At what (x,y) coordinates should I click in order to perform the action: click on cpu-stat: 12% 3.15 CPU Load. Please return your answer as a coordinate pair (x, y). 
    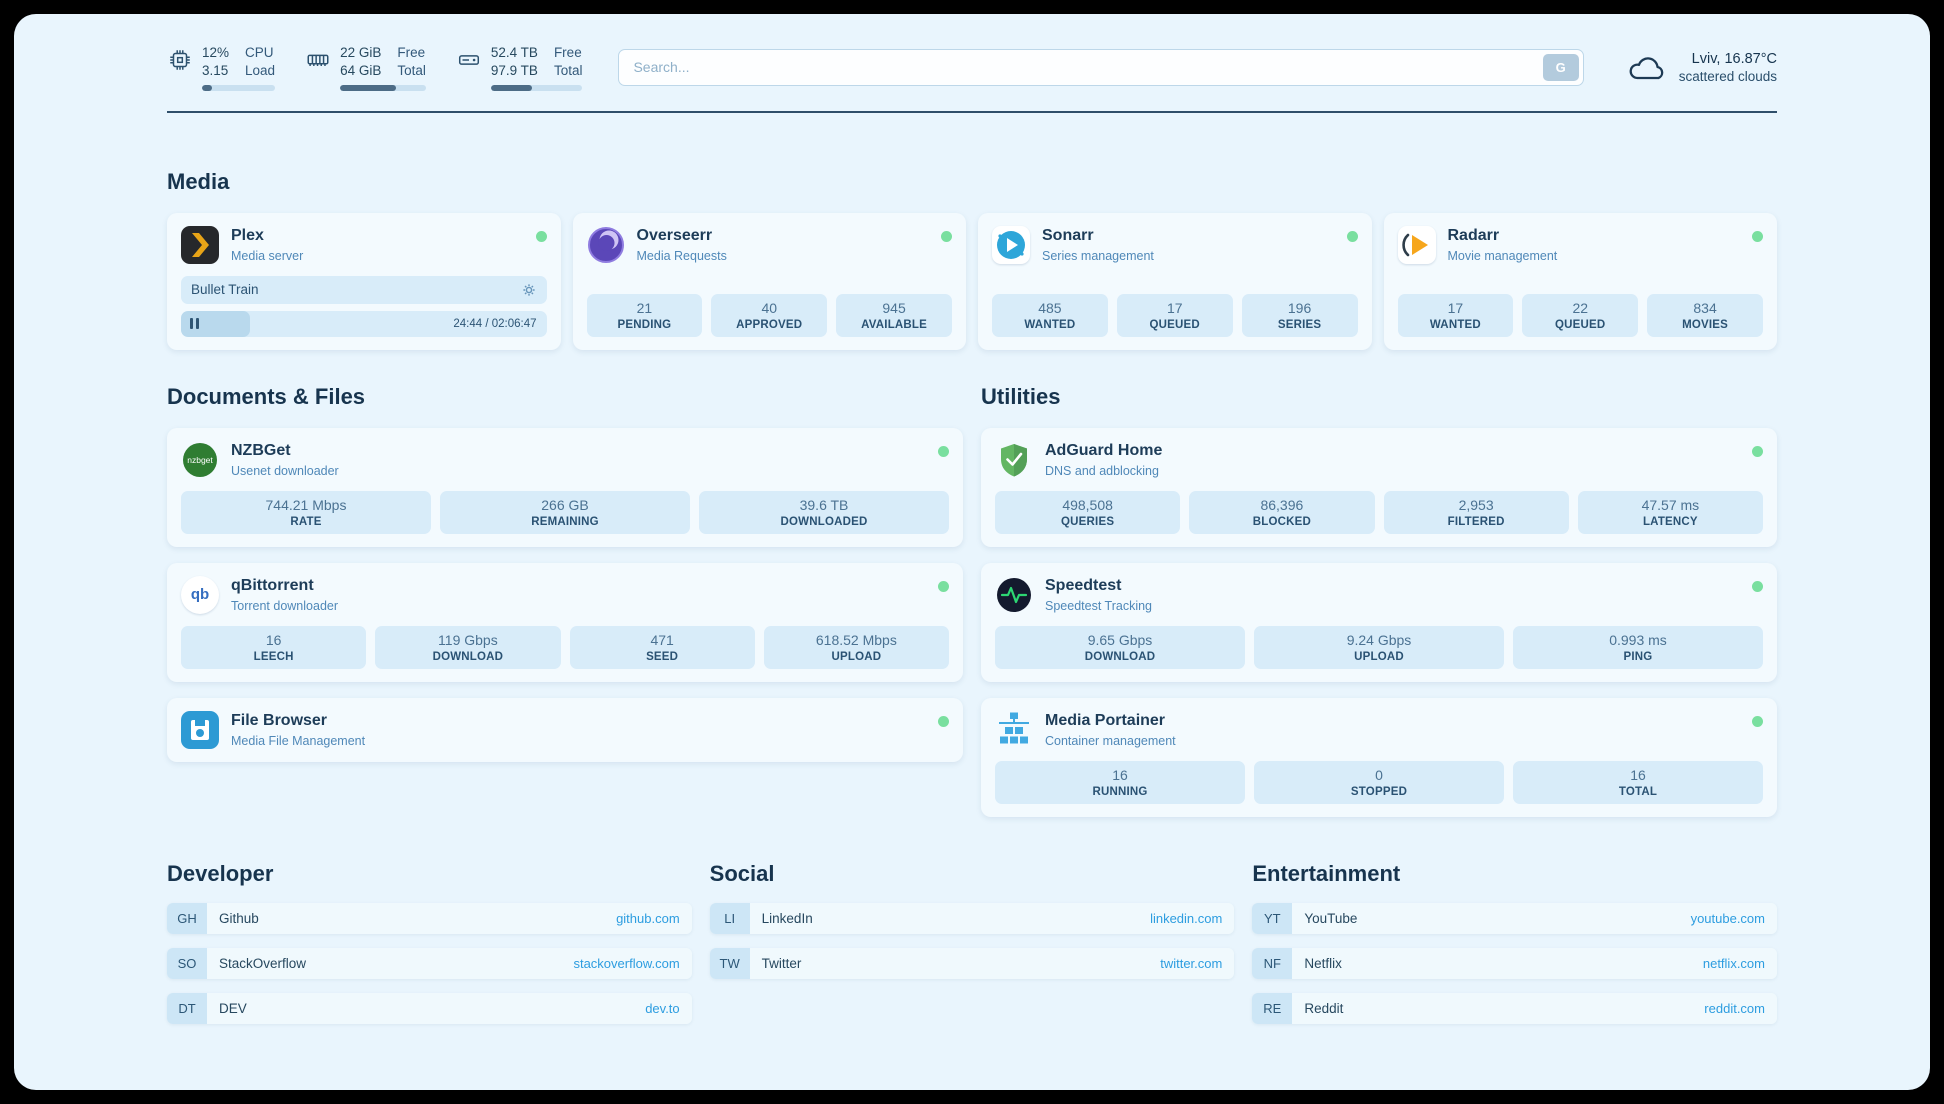
    Looking at the image, I should click on (221, 67).